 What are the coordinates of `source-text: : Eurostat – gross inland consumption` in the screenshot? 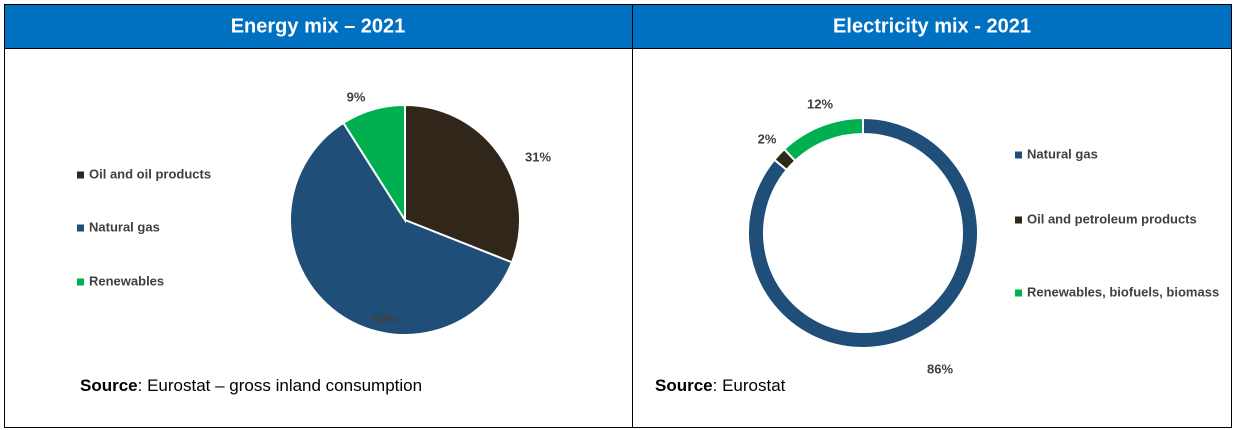 It's located at (280, 385).